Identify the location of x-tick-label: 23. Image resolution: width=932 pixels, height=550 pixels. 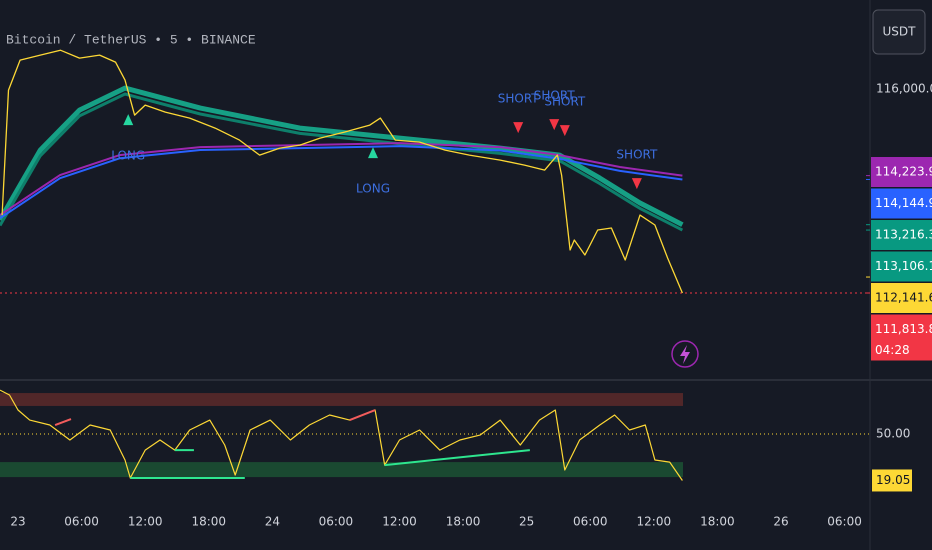
(17, 522).